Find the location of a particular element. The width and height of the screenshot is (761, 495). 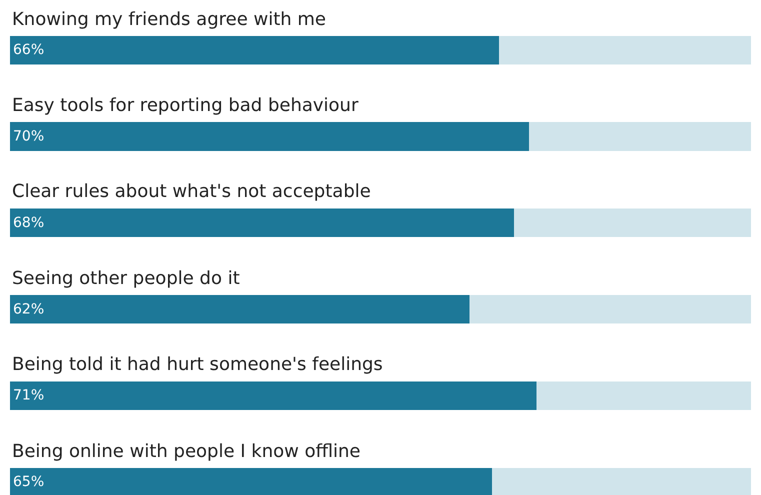

data-label: 65% is located at coordinates (28, 482).